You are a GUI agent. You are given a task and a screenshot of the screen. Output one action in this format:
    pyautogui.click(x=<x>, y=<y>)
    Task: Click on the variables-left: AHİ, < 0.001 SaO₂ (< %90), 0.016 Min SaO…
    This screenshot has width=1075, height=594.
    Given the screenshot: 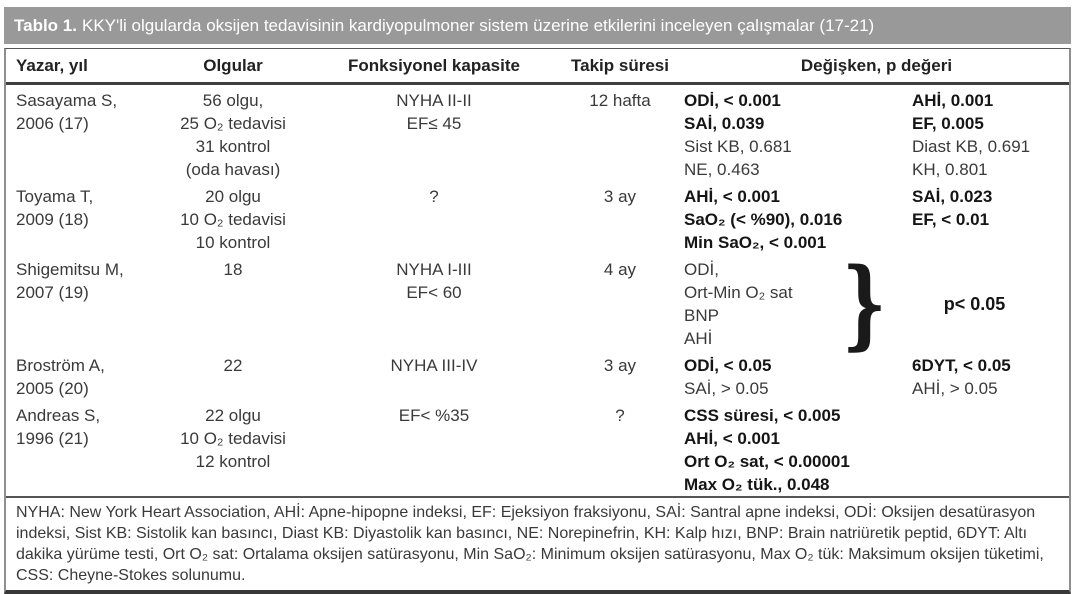 What is the action you would take?
    pyautogui.click(x=798, y=219)
    